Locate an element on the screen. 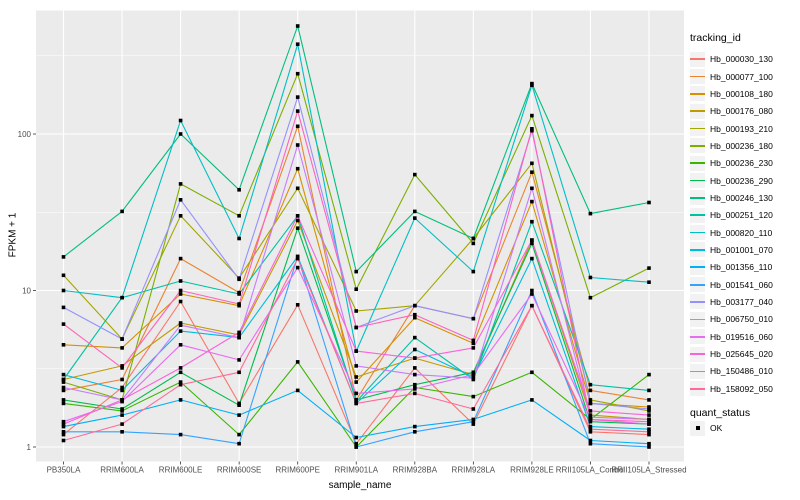 This screenshot has width=800, height=500. legend-item-Hb_019516_060: Hb_019516_060 is located at coordinates (731, 336).